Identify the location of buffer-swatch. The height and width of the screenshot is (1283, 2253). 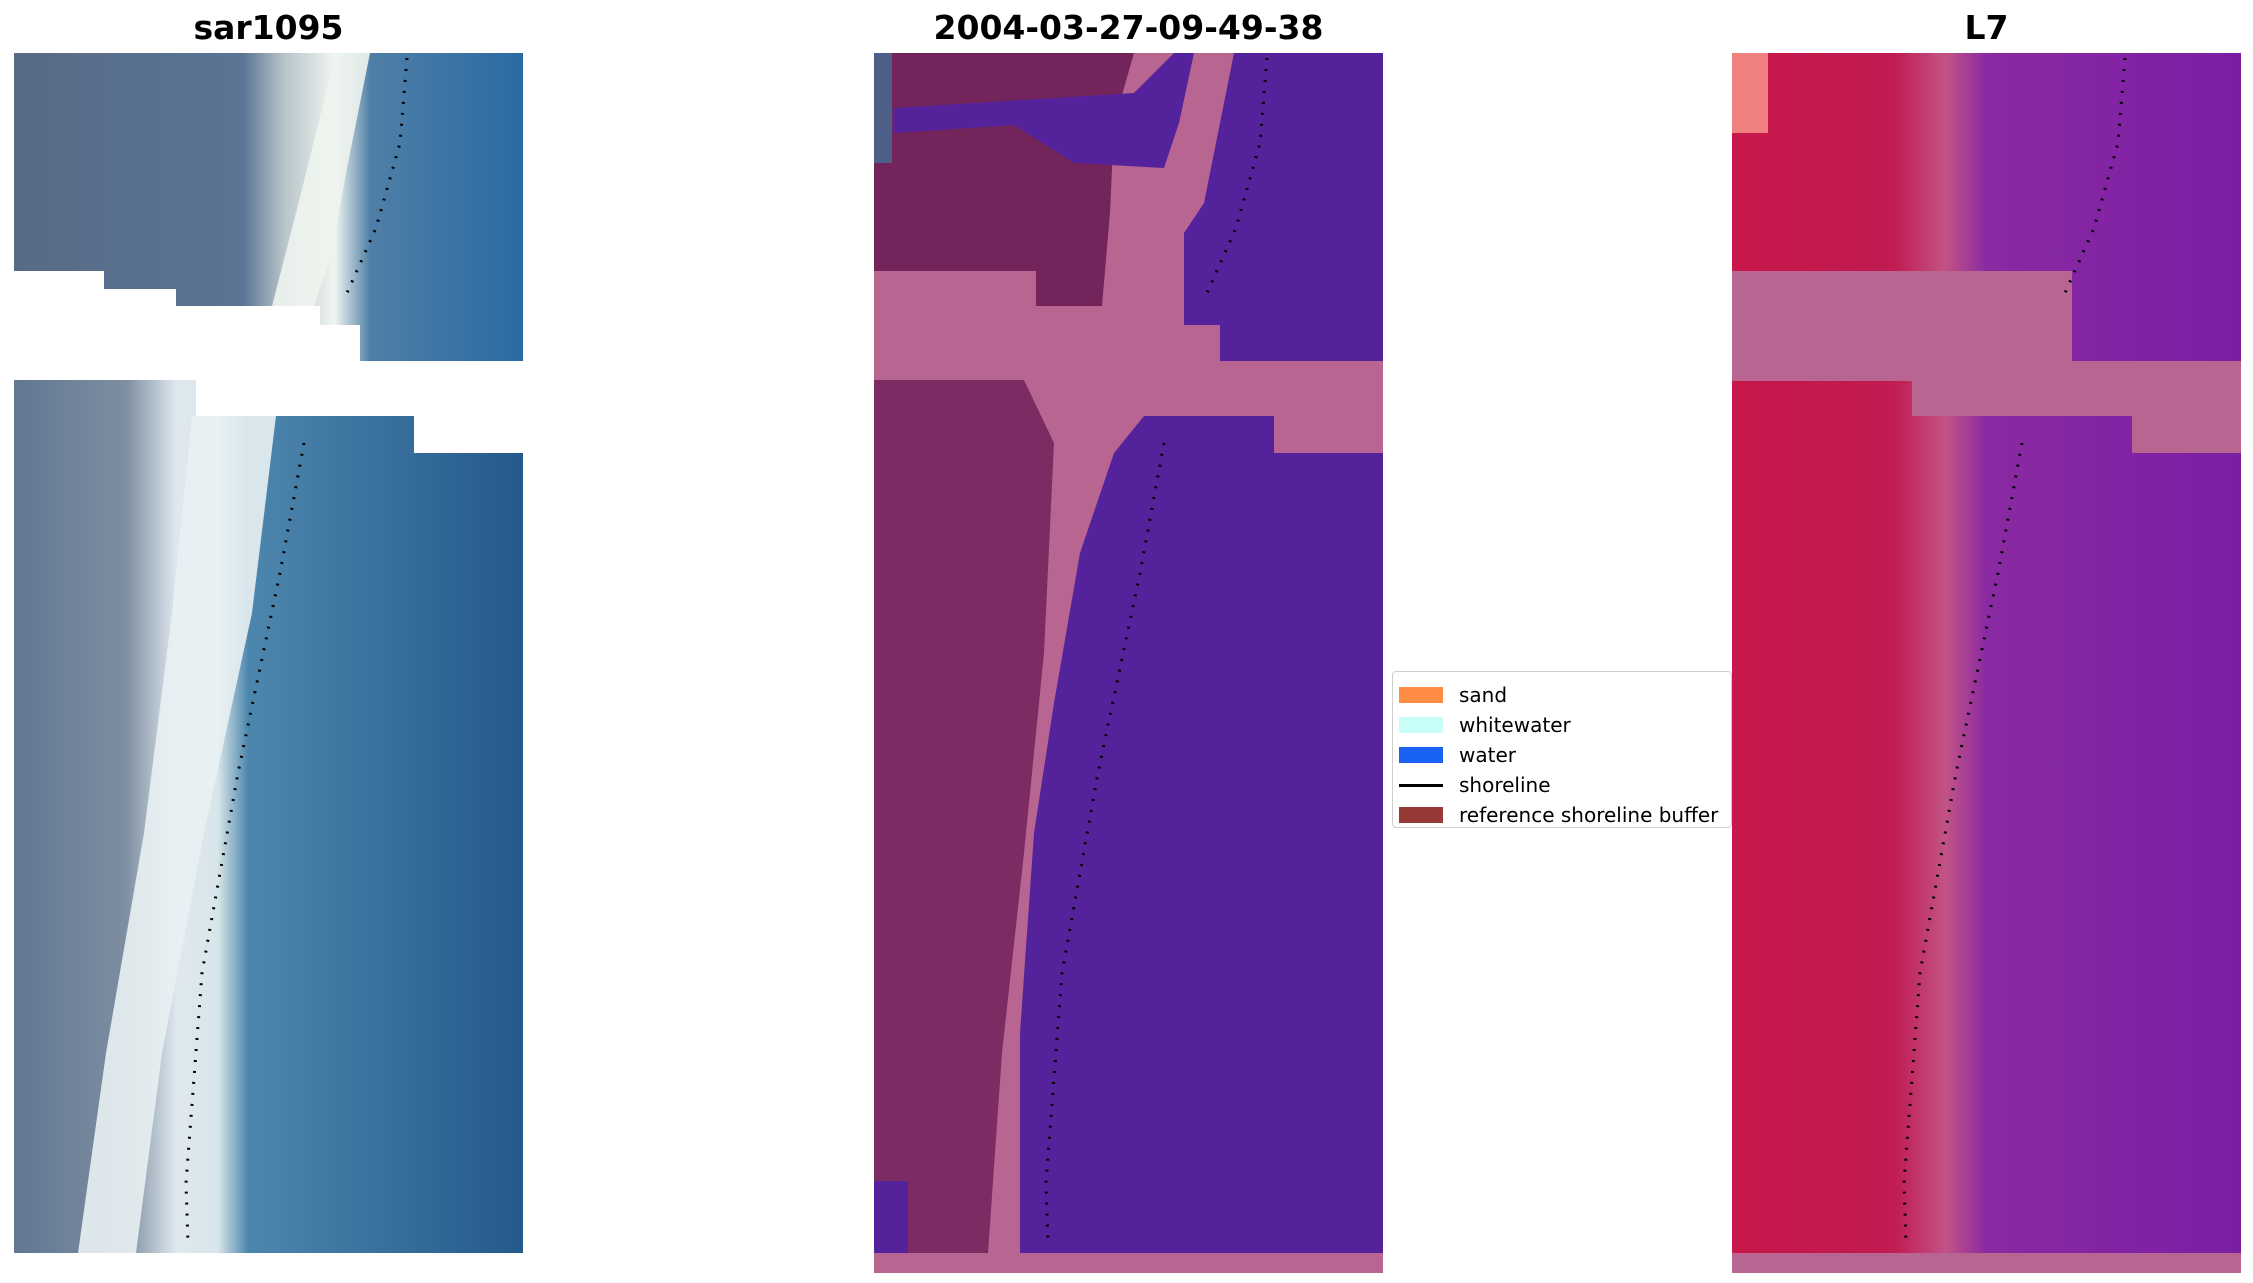
(1421, 815).